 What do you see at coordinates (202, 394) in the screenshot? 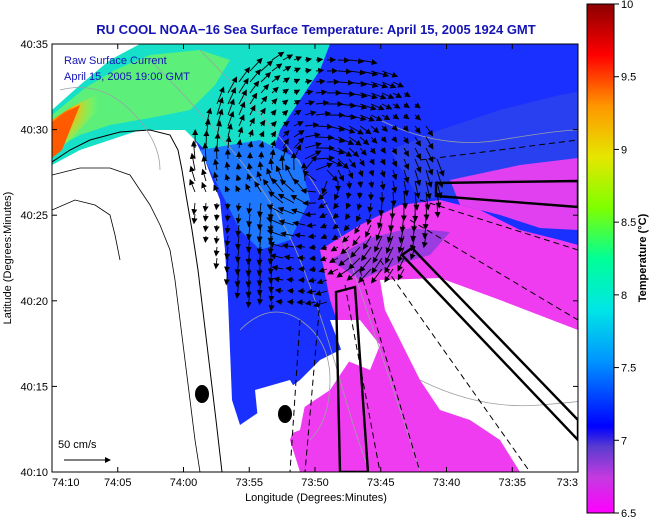
I see `station-marker-west` at bounding box center [202, 394].